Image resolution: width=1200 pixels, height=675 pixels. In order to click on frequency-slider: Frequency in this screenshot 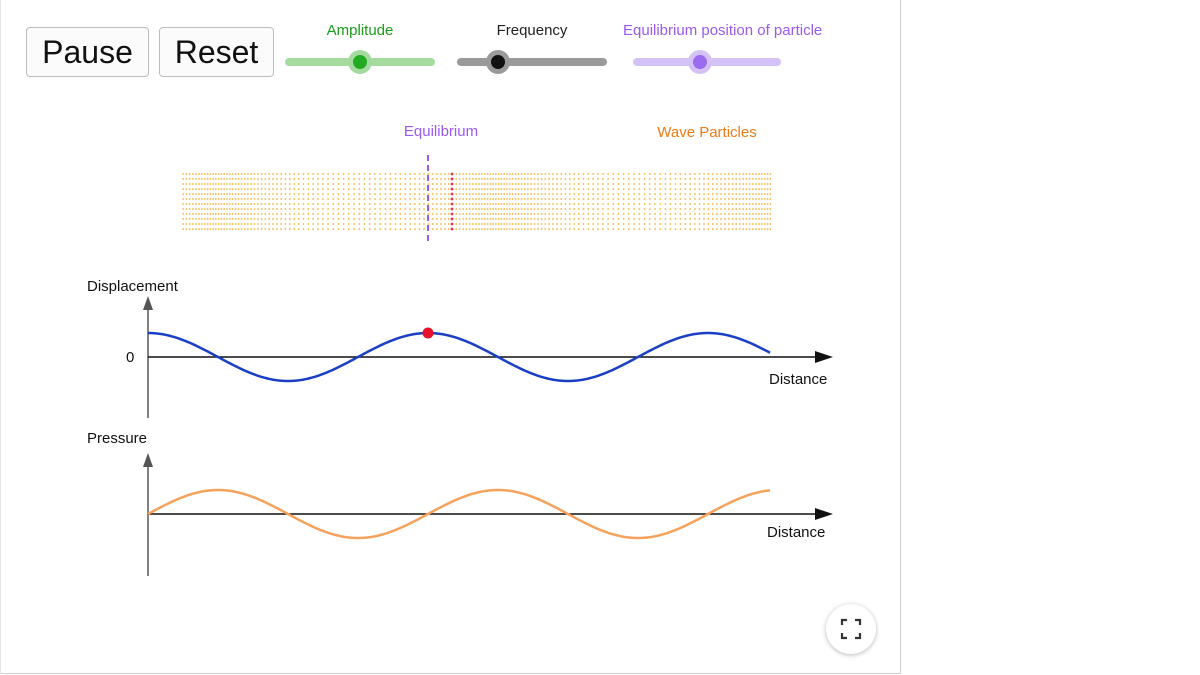, I will do `click(532, 48)`.